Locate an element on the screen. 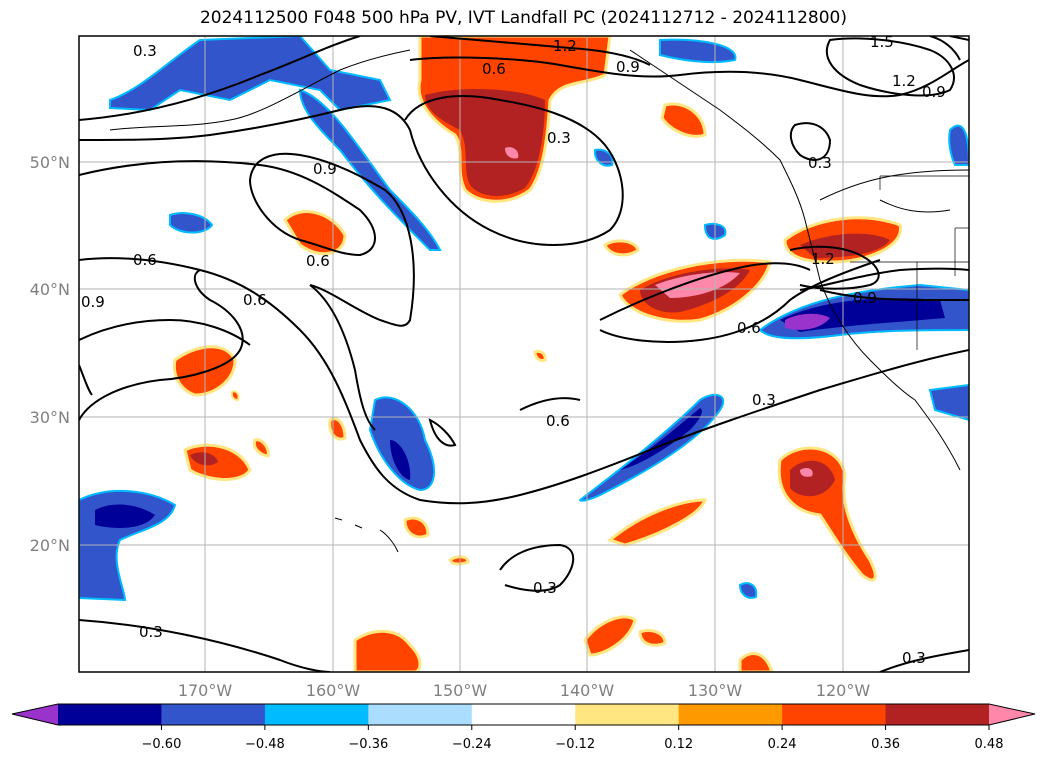 The width and height of the screenshot is (1047, 765). lat-label: 20°N is located at coordinates (50, 545).